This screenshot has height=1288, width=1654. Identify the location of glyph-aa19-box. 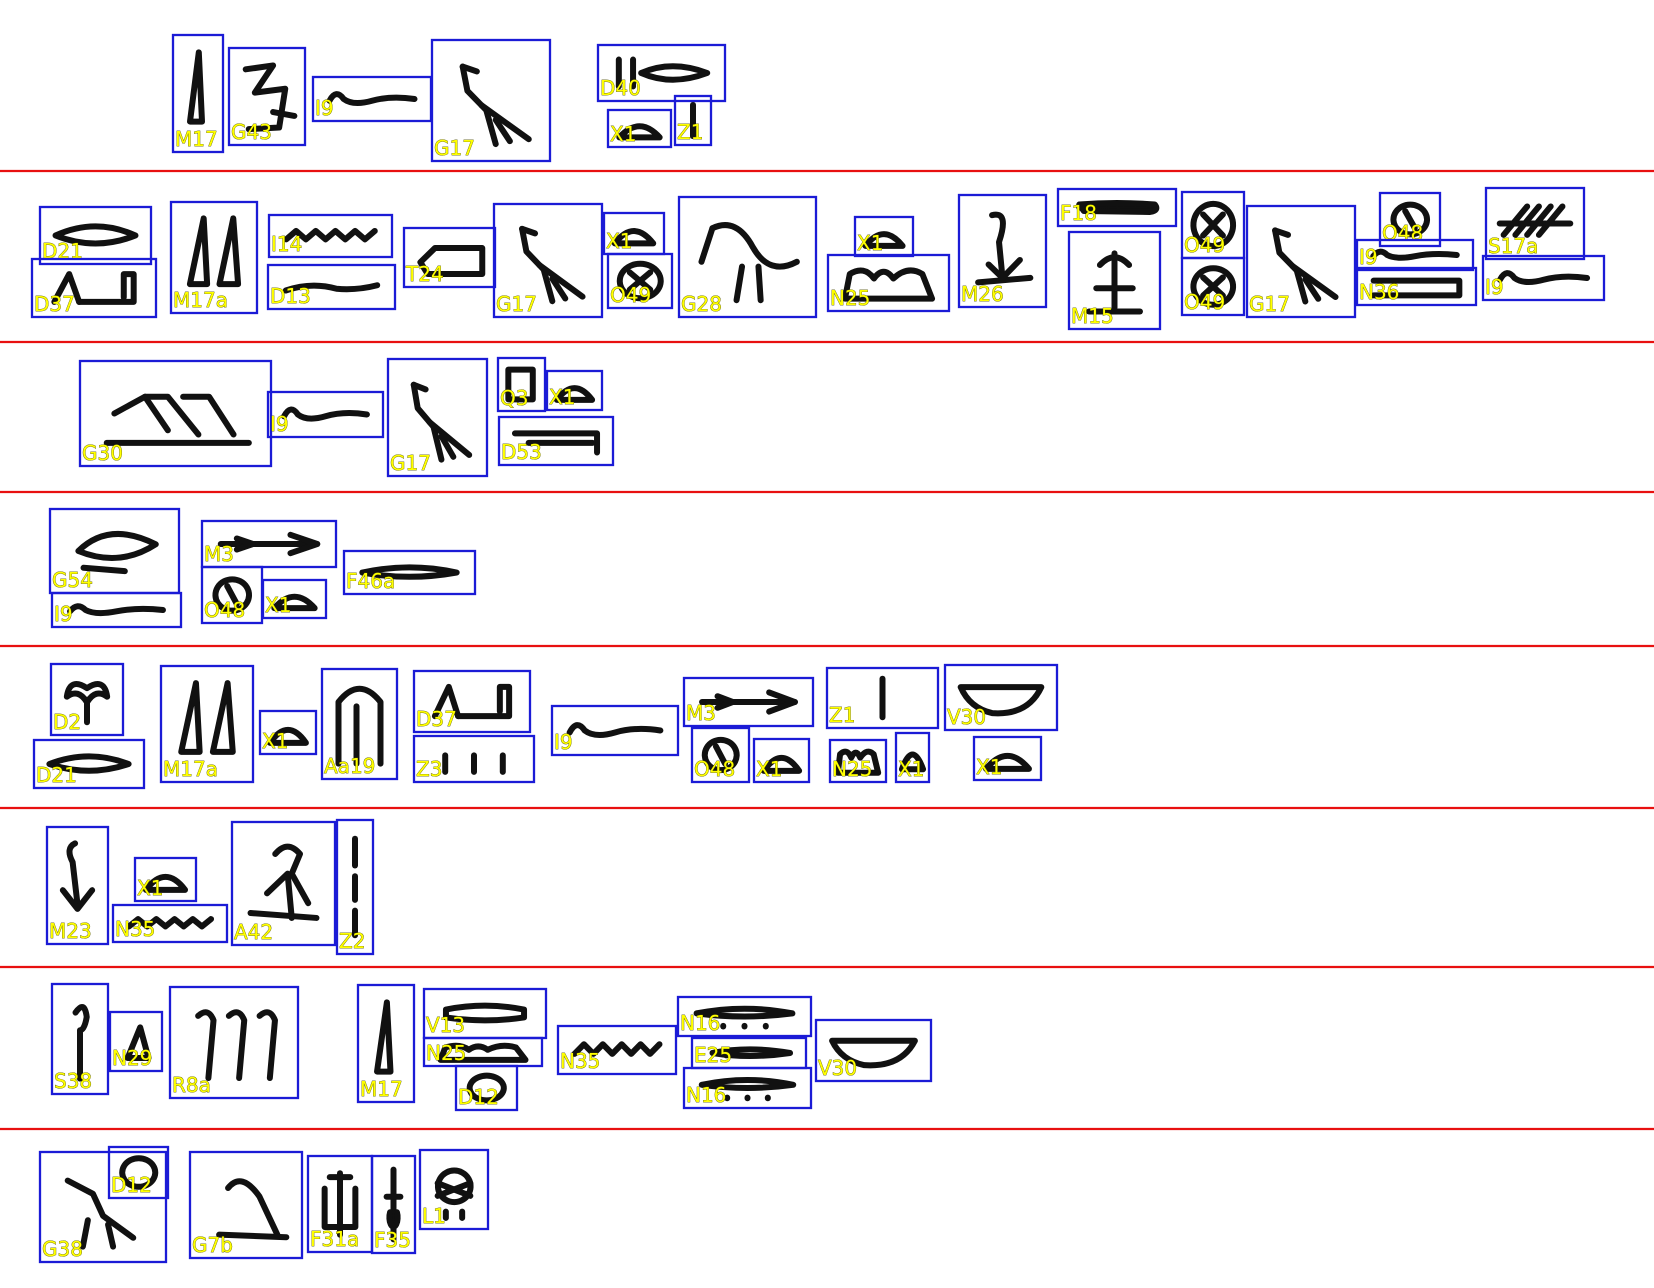
(359, 724).